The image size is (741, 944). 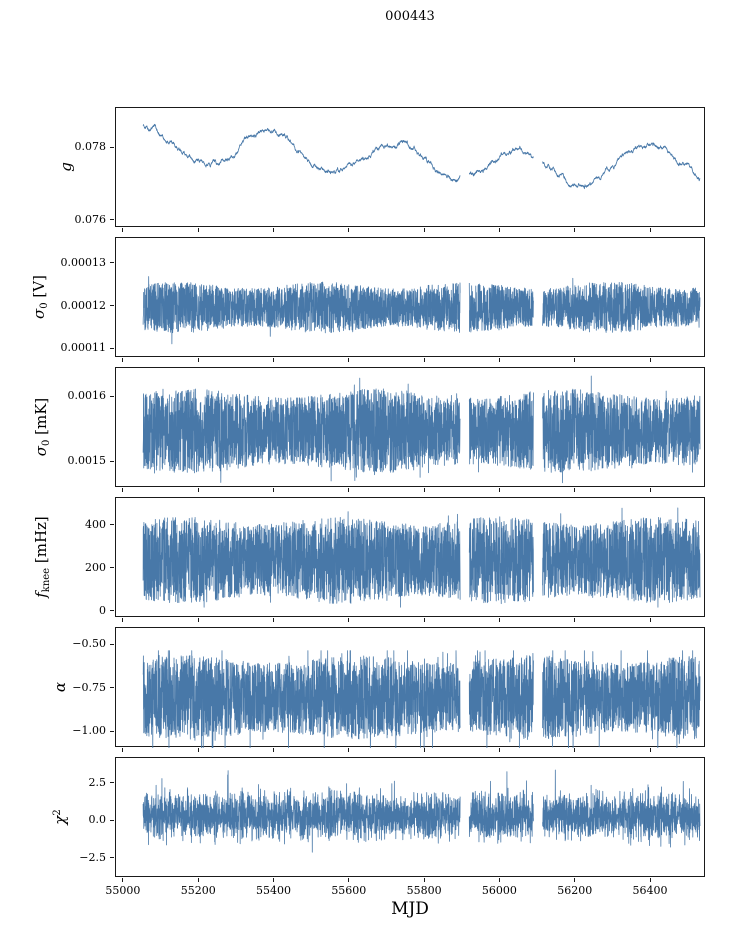 I want to click on y-tick-label: 0.076, so click(x=90, y=219).